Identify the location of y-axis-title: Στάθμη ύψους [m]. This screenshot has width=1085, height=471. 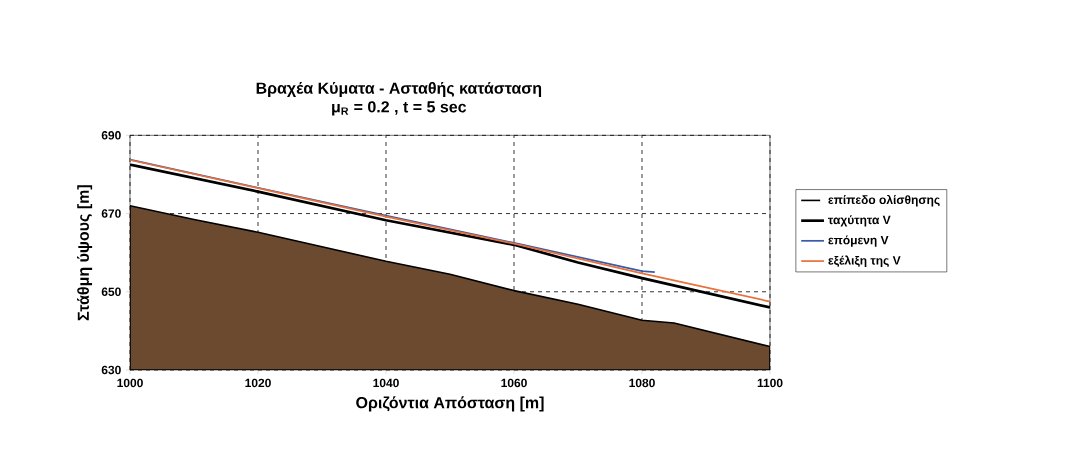
(85, 253).